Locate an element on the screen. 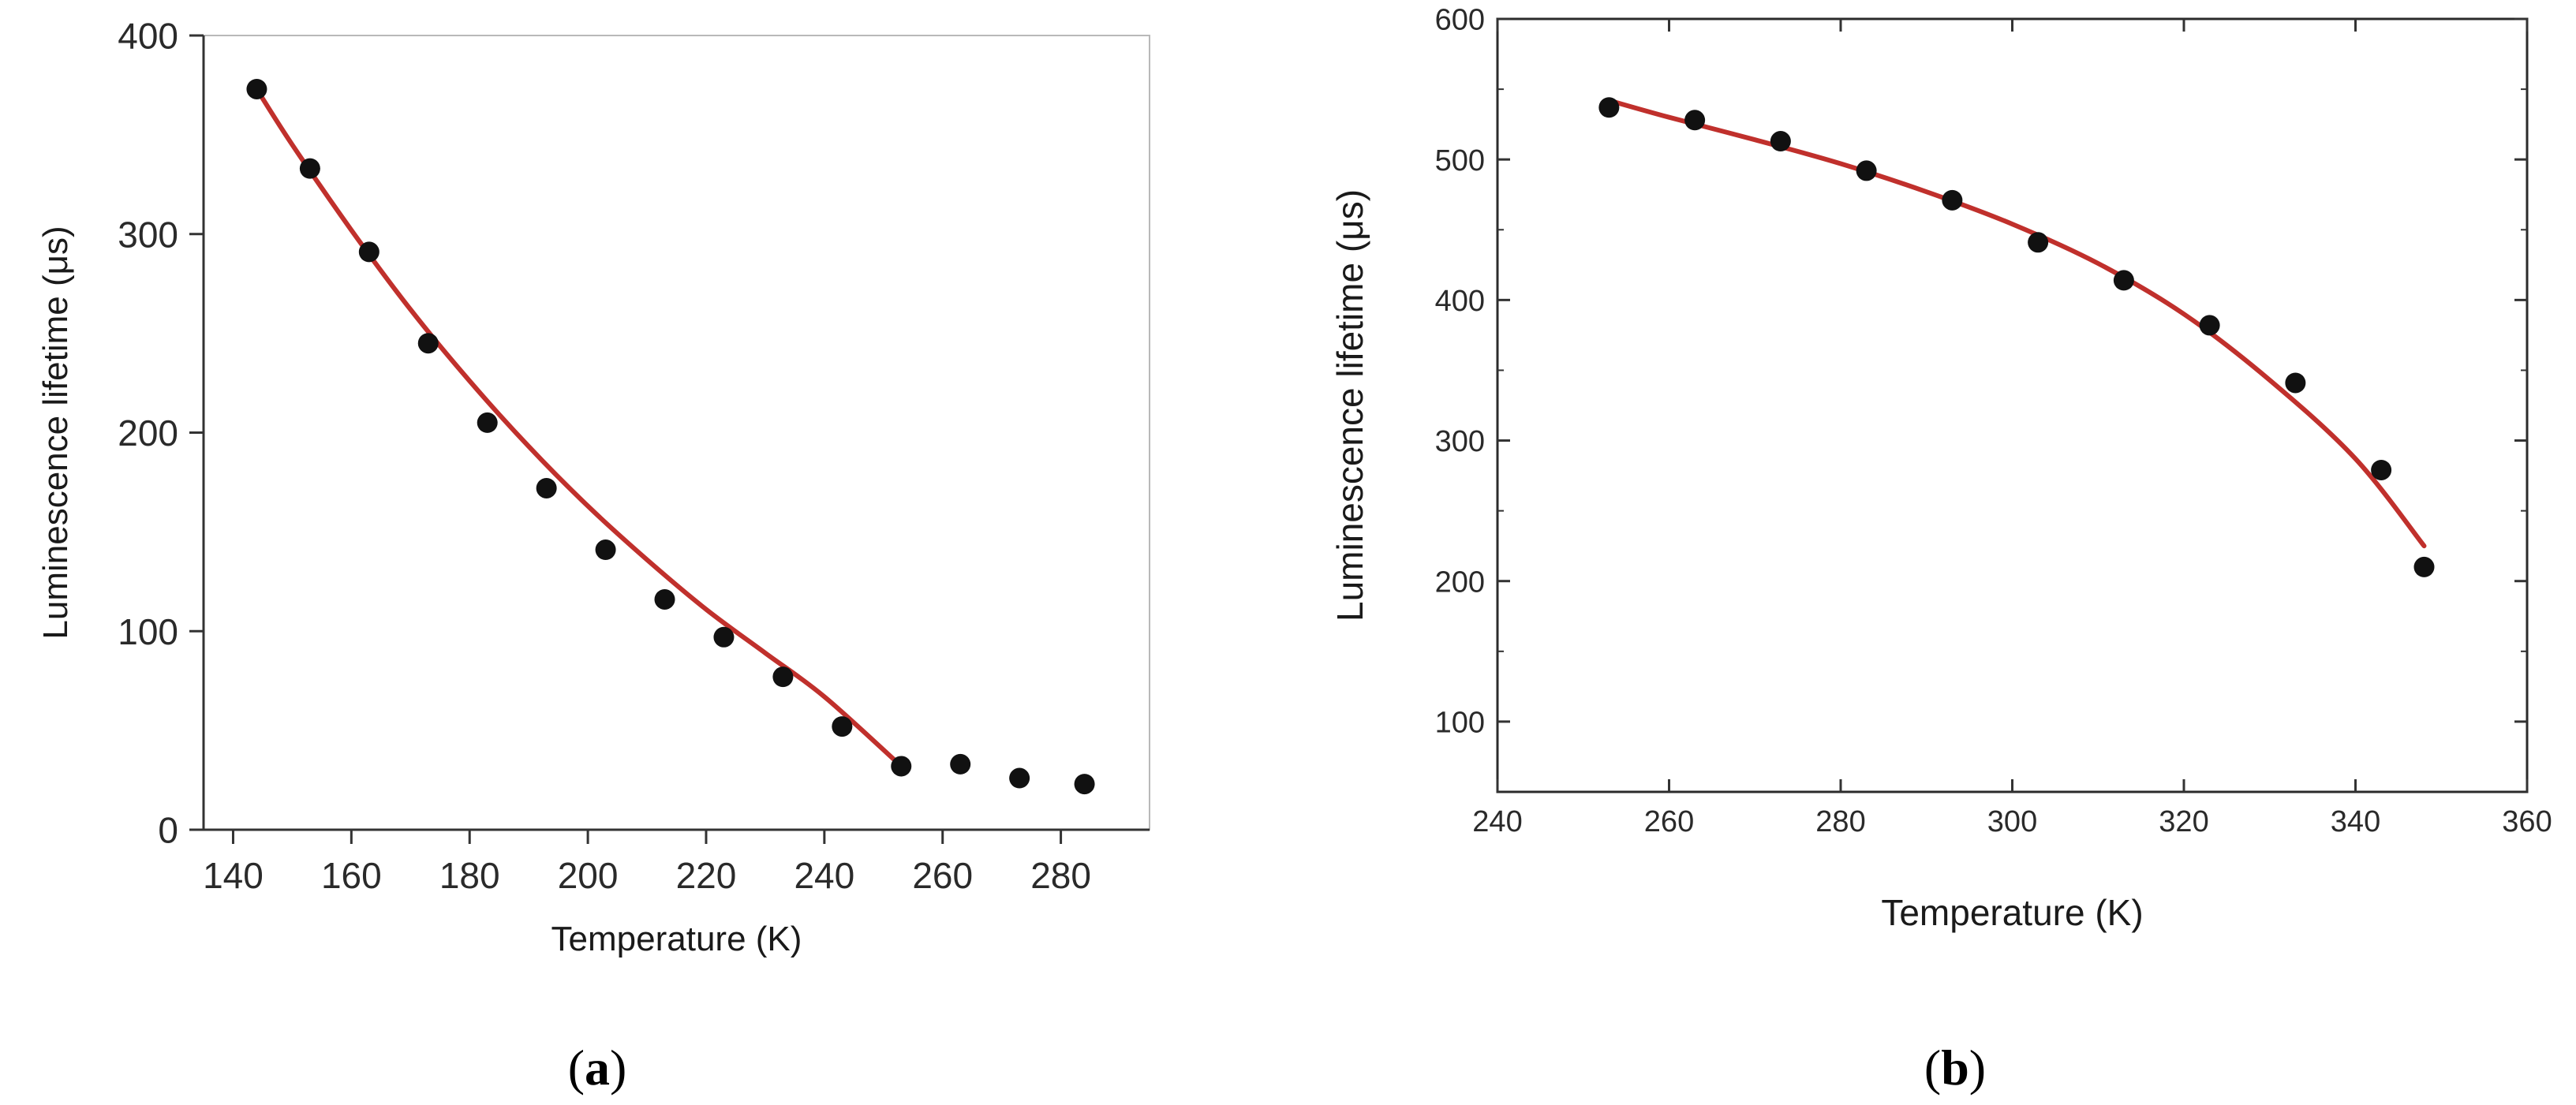 Image resolution: width=2576 pixels, height=1105 pixels. x-tick-label: 340 is located at coordinates (2355, 821).